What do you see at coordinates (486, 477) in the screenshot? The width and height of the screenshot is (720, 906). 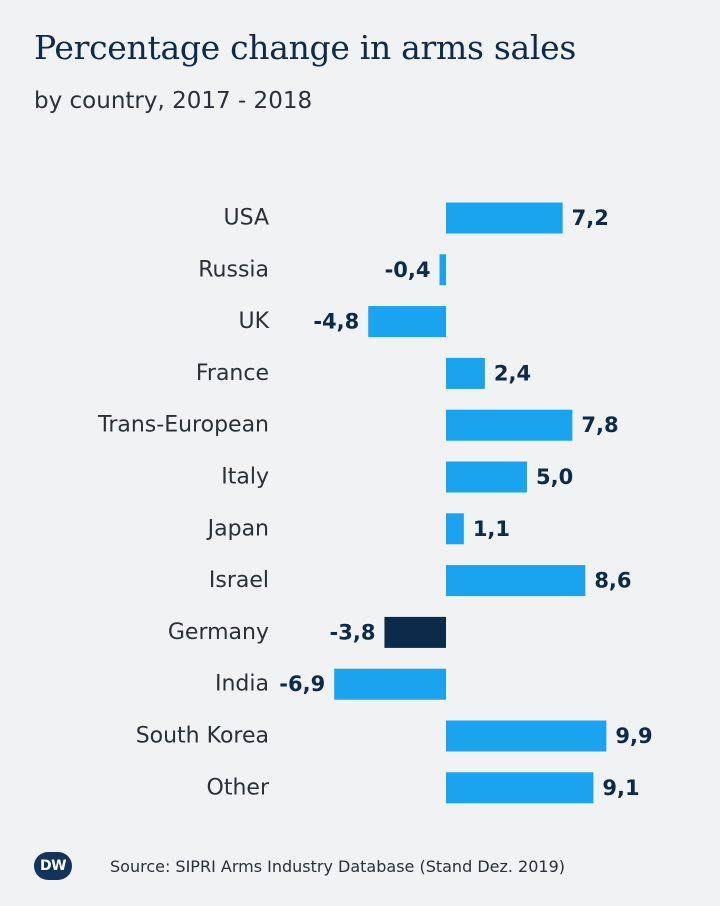 I see `bar-italy` at bounding box center [486, 477].